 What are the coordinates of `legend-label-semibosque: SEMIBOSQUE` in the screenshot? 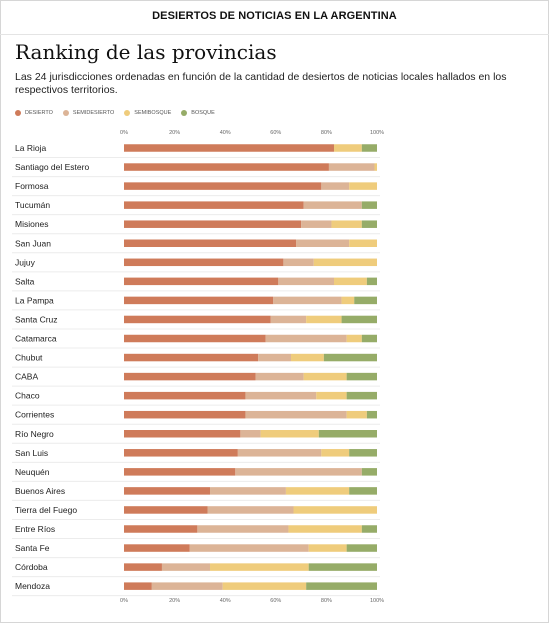 It's located at (153, 113).